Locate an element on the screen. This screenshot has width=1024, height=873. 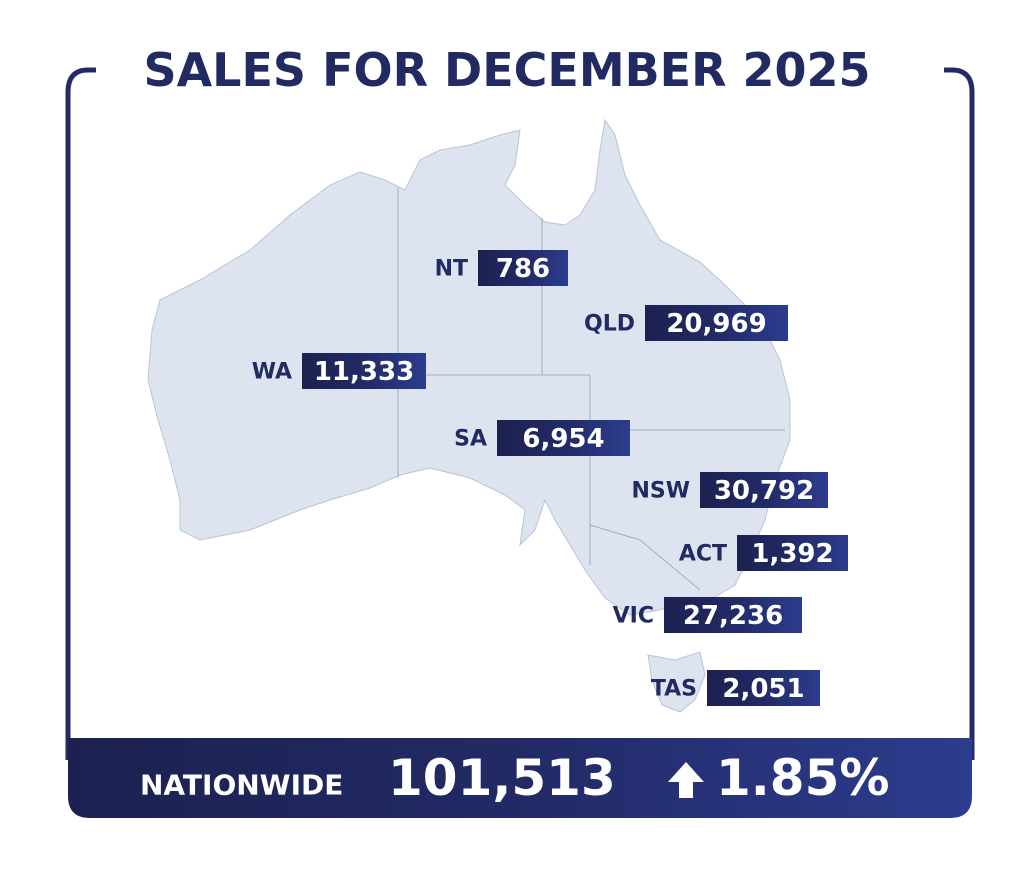
region-value: 6,954 is located at coordinates (563, 439).